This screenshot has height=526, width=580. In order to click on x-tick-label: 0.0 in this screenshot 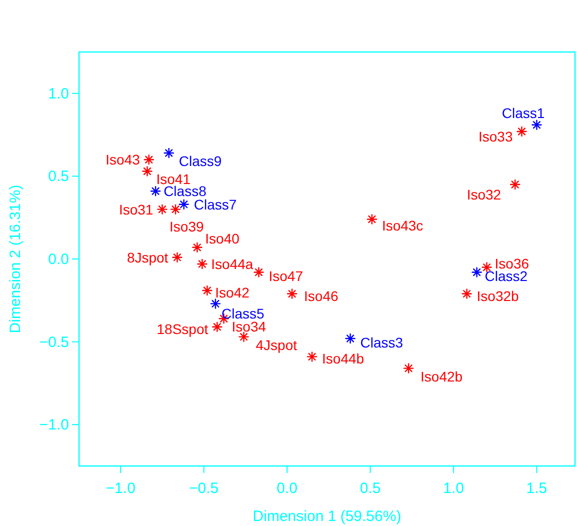, I will do `click(287, 488)`.